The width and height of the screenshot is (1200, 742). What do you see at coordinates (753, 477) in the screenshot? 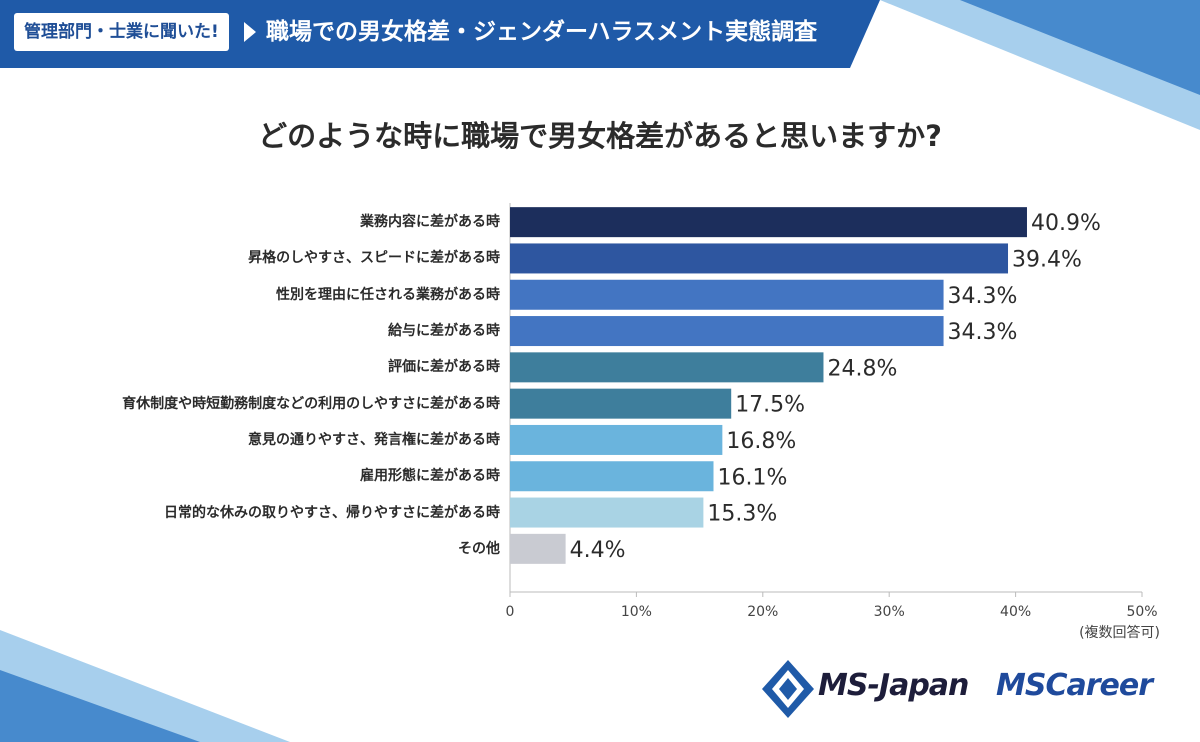
I see `data-label: 16.1%` at bounding box center [753, 477].